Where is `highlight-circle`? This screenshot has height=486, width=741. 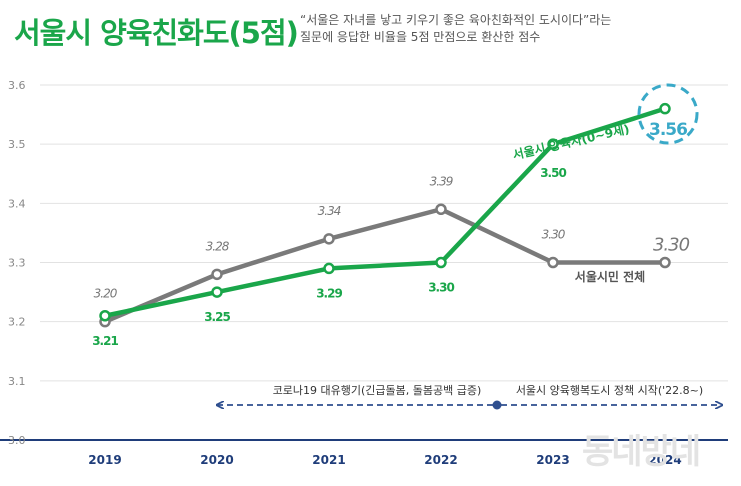 highlight-circle is located at coordinates (668, 114).